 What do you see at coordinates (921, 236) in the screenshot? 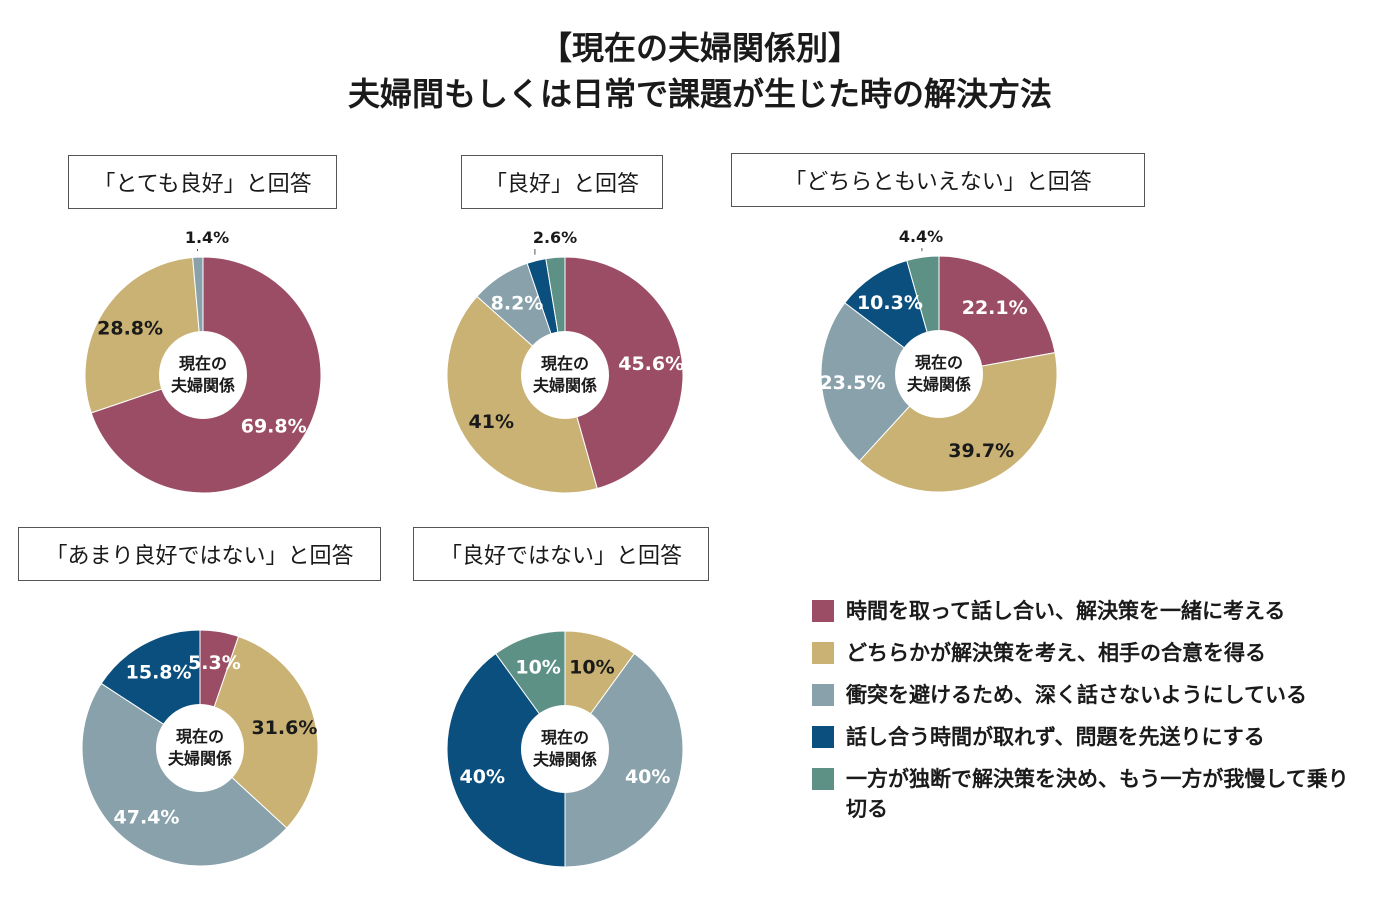
I see `data-label: 4.4%` at bounding box center [921, 236].